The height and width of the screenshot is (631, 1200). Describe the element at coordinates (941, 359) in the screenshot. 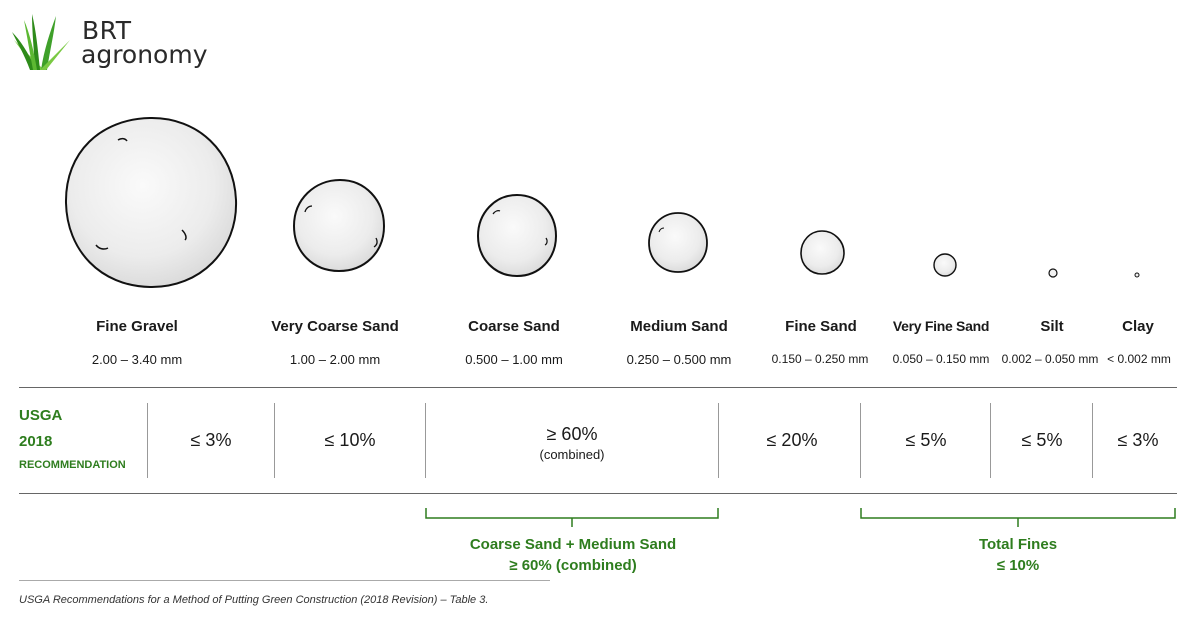

I see `particle-size: 0.050 – 0.150 mm` at that location.